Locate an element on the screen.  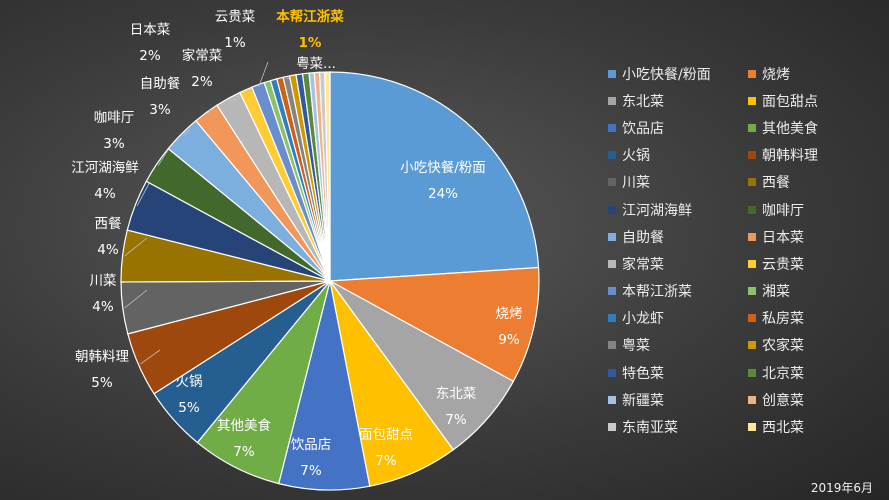
legend-label: 川菜 is located at coordinates (636, 183).